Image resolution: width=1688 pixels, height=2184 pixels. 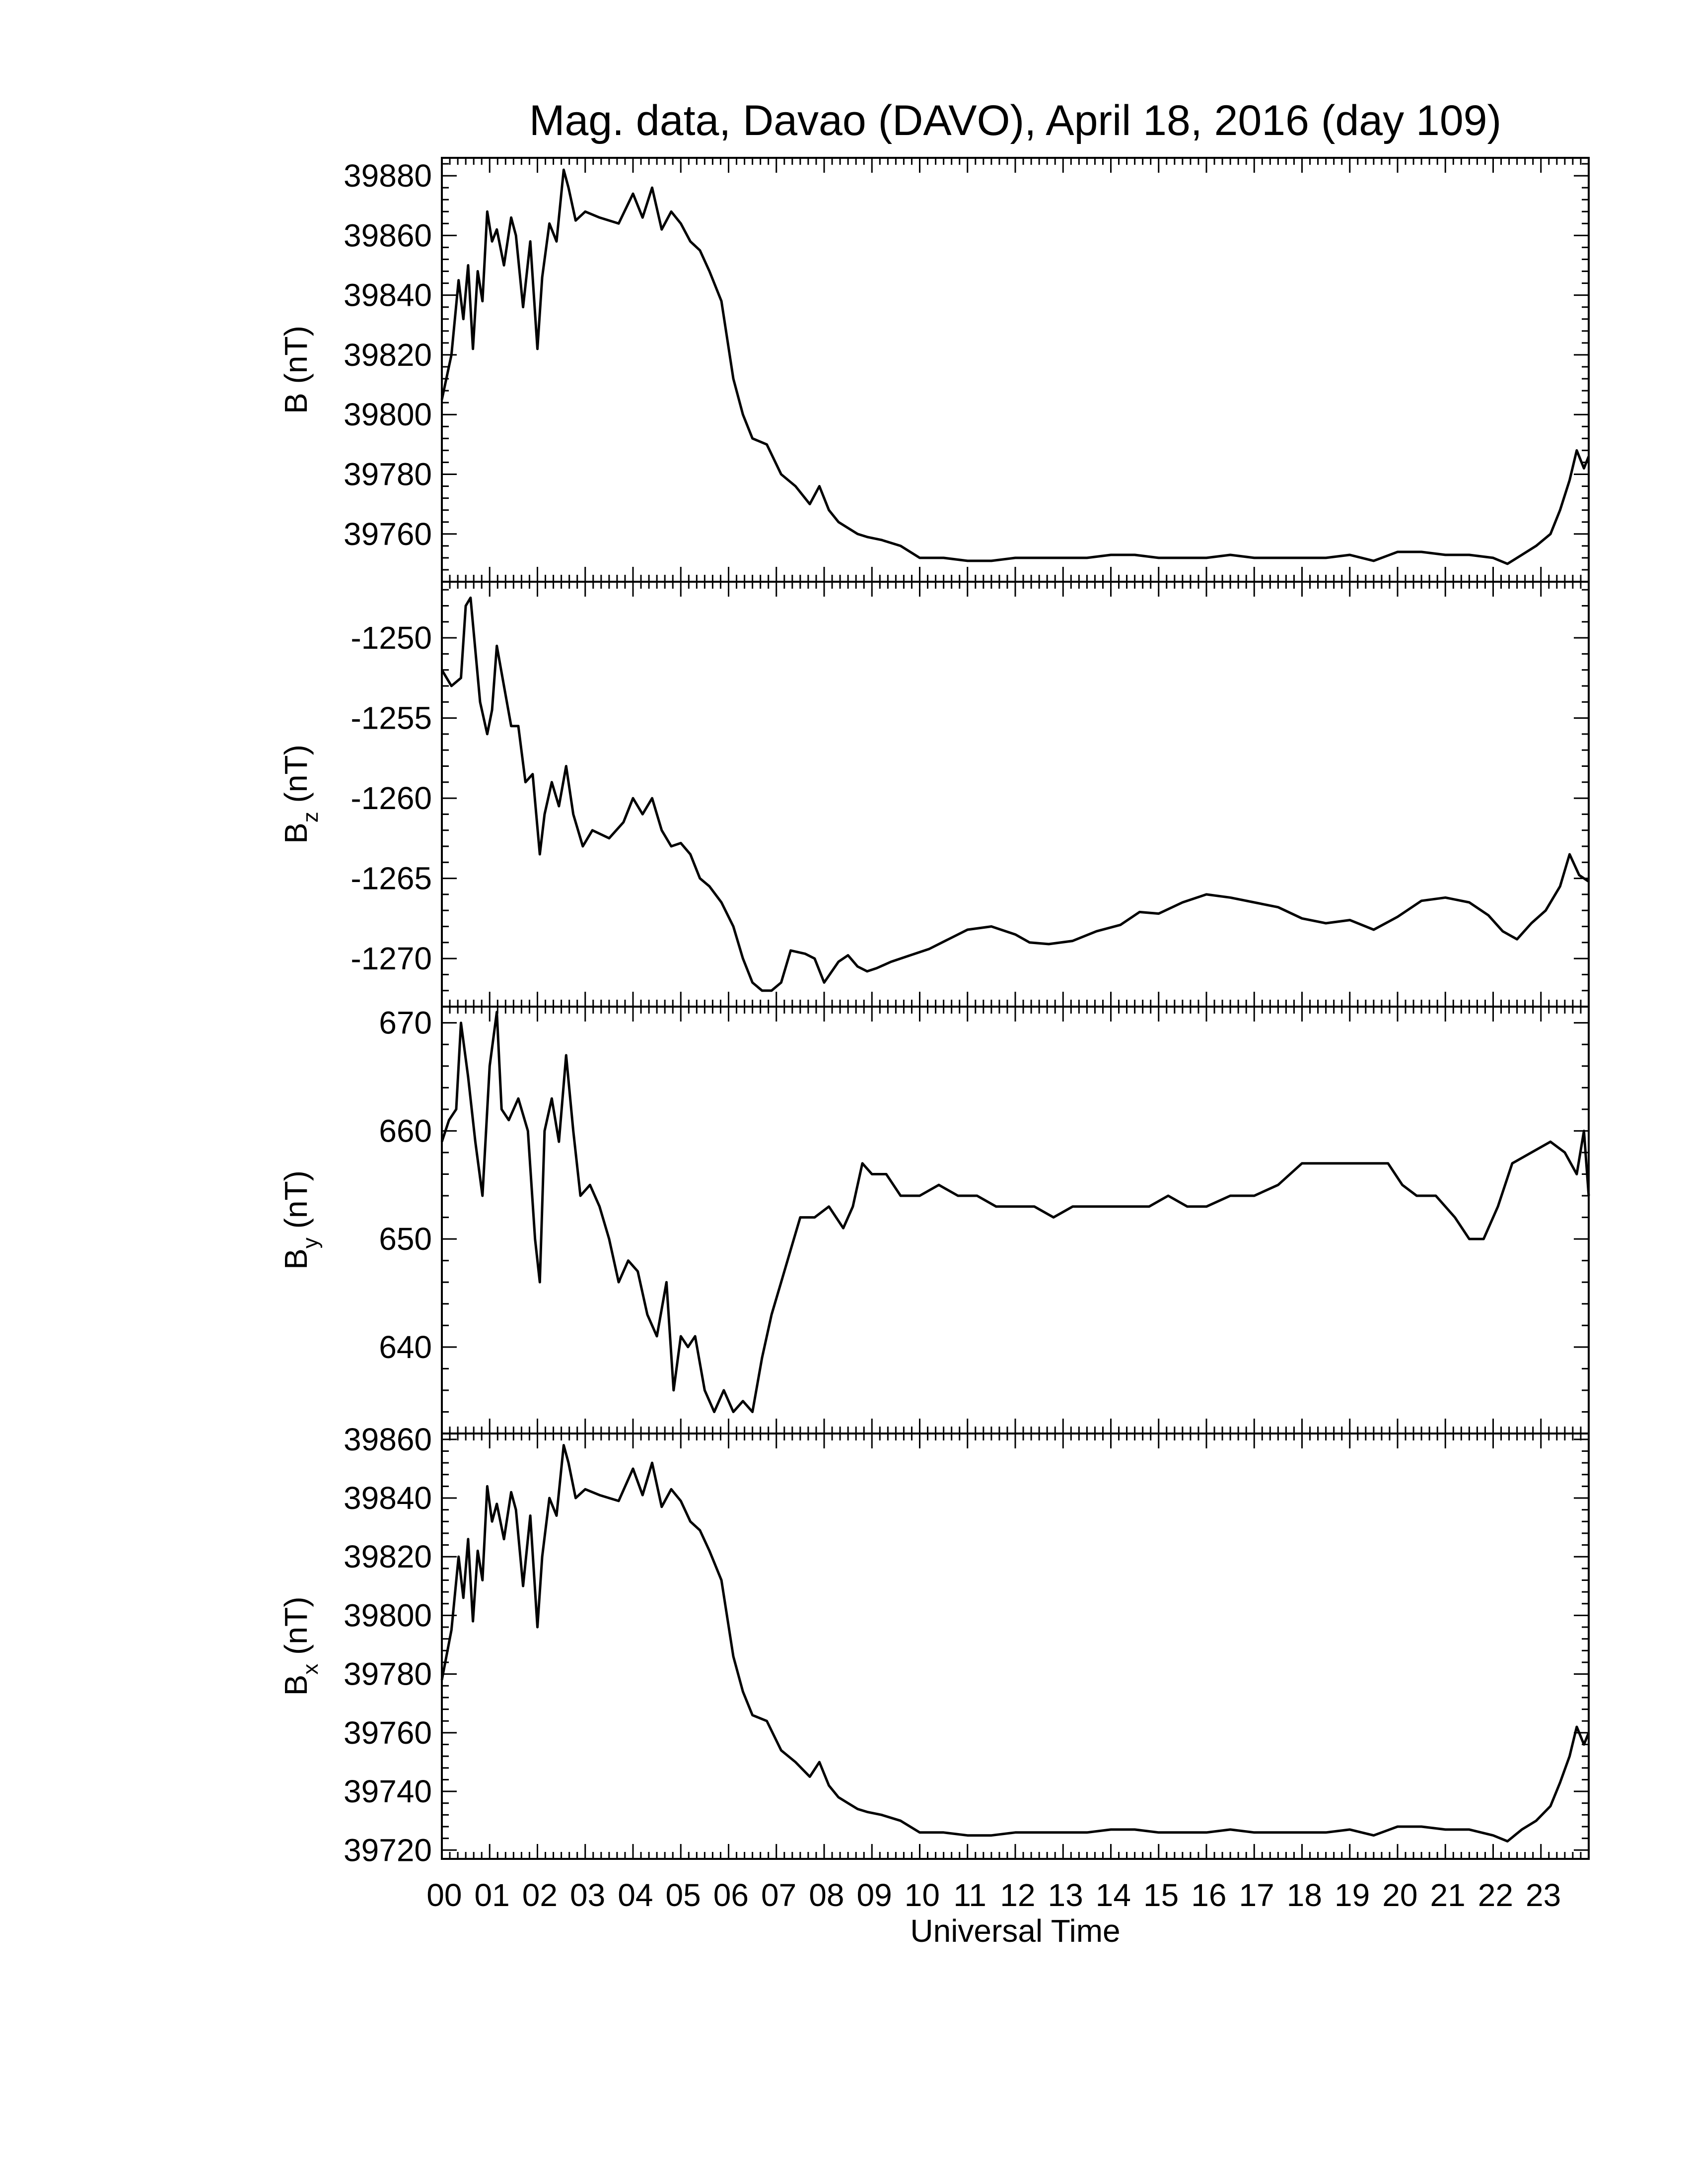 I want to click on y-axis-label: By (nT), so click(x=300, y=1220).